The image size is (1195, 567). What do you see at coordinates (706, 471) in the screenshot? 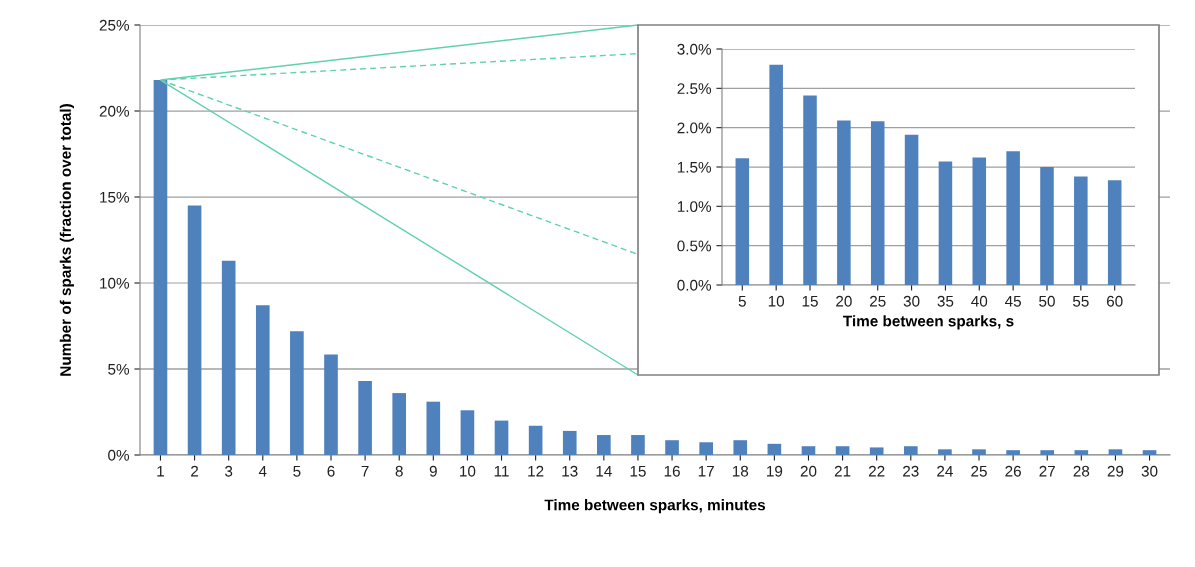
I see `x-tick-label: 17` at bounding box center [706, 471].